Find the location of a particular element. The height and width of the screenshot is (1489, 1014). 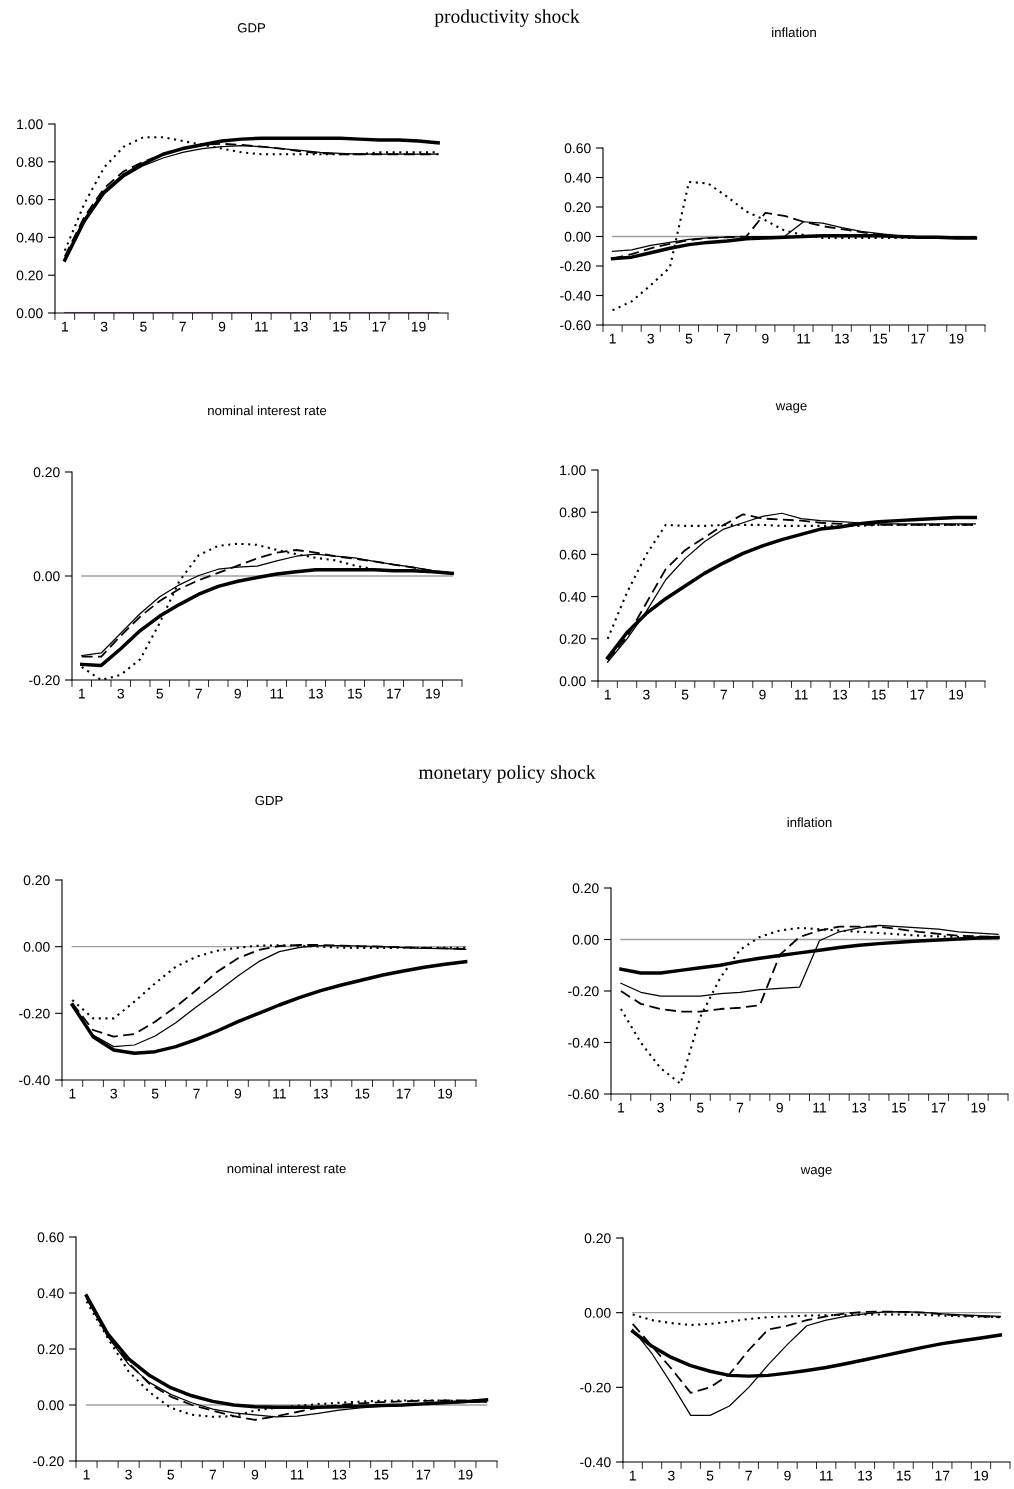

text: monetary policy shock is located at coordinates (507, 774).